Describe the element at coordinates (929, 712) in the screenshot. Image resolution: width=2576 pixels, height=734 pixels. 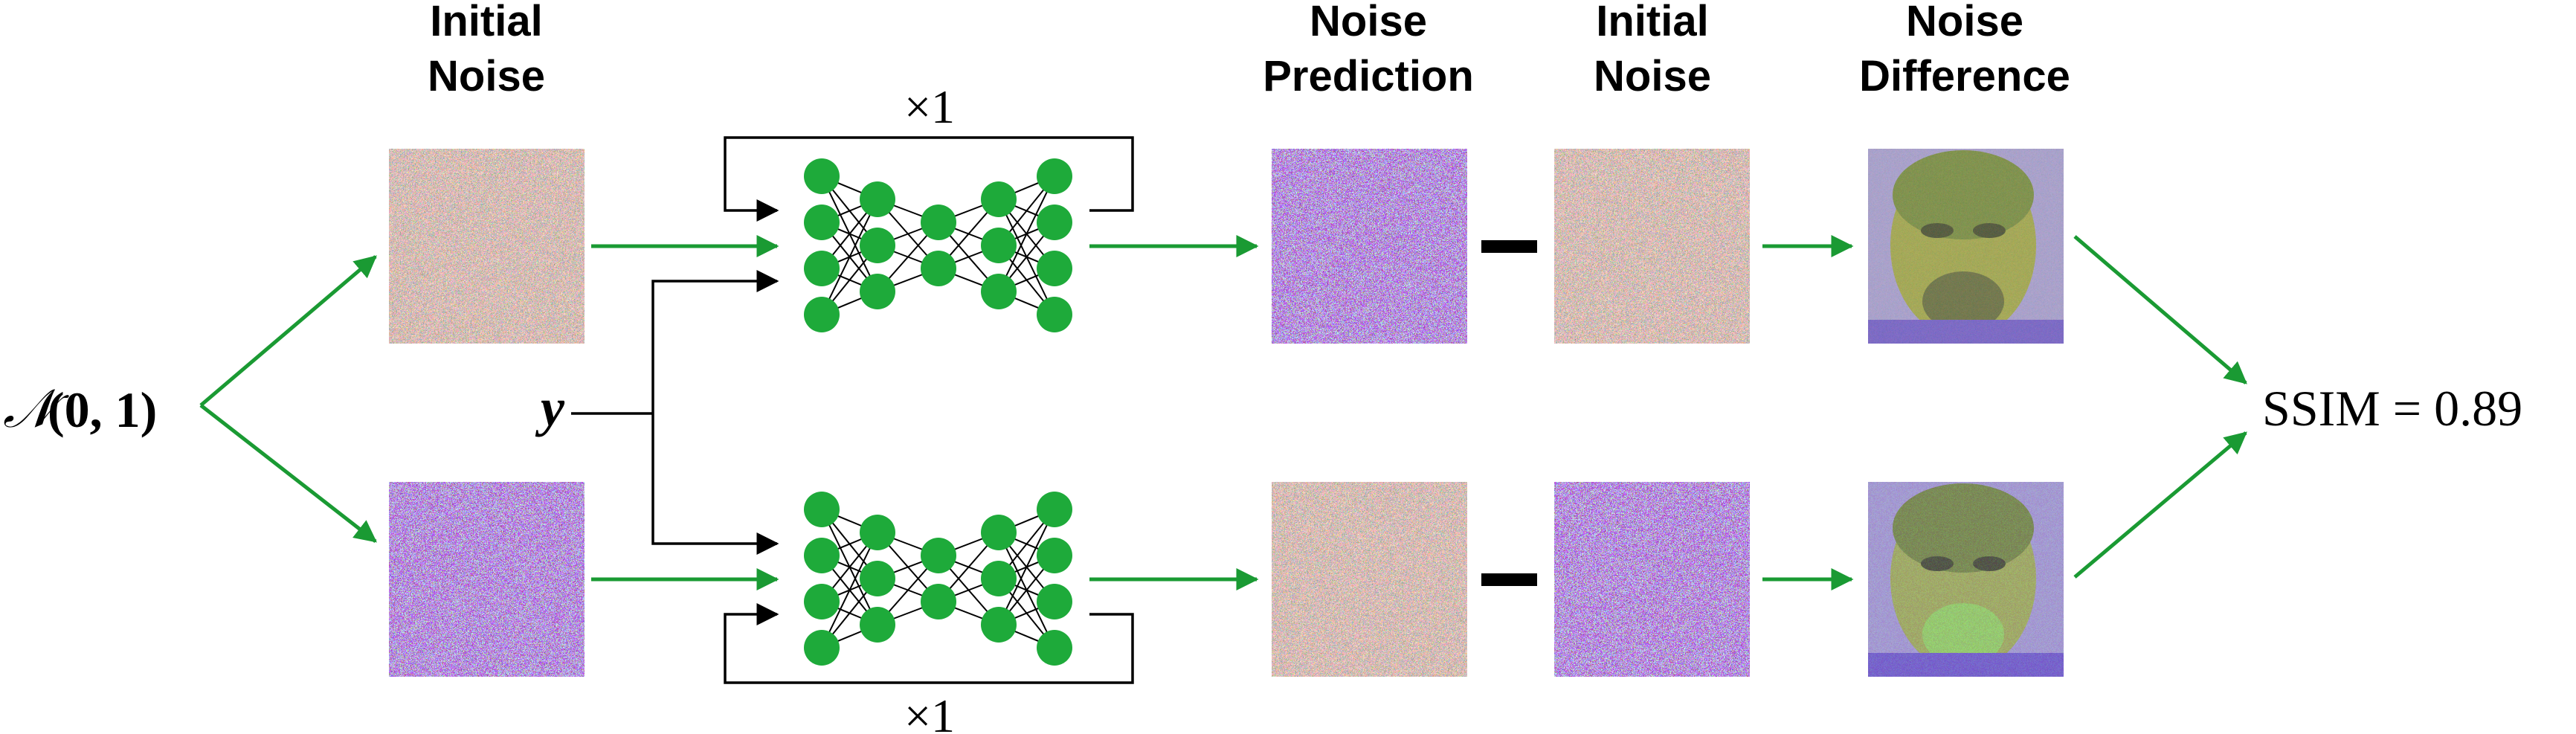
I see `loop-bottom-label: ×1` at that location.